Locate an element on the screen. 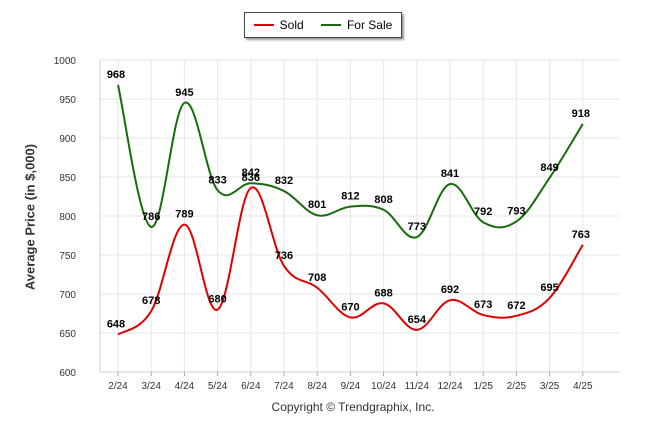  x-tick-label: 2/24 is located at coordinates (118, 386).